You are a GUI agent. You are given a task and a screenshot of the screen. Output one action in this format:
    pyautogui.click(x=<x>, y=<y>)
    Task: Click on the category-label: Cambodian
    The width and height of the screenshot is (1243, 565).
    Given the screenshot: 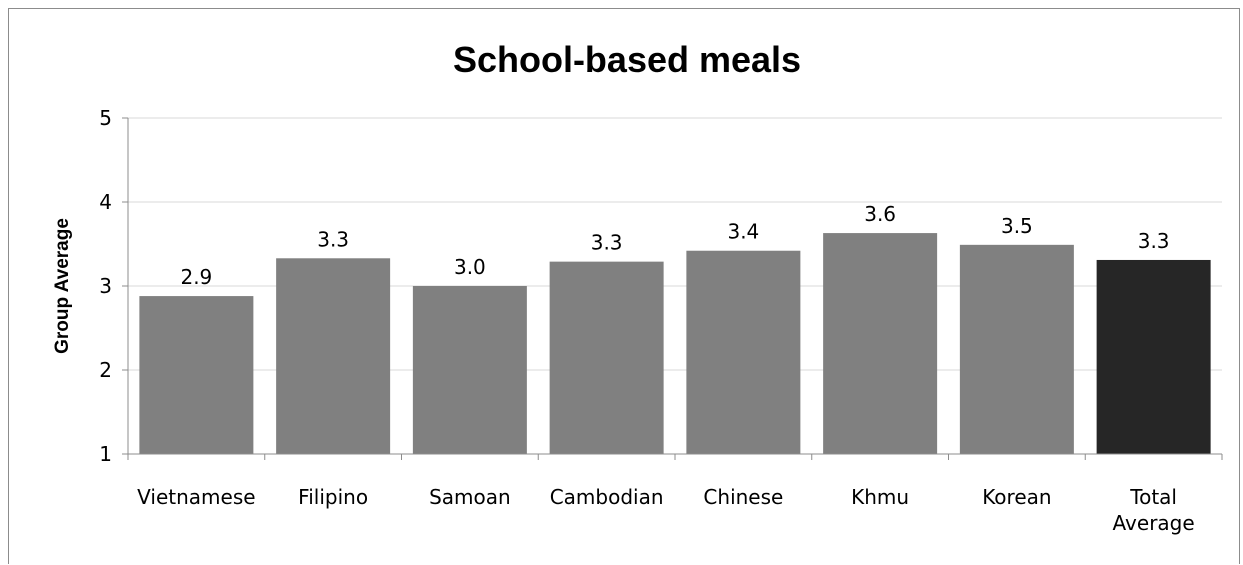 What is the action you would take?
    pyautogui.click(x=607, y=497)
    